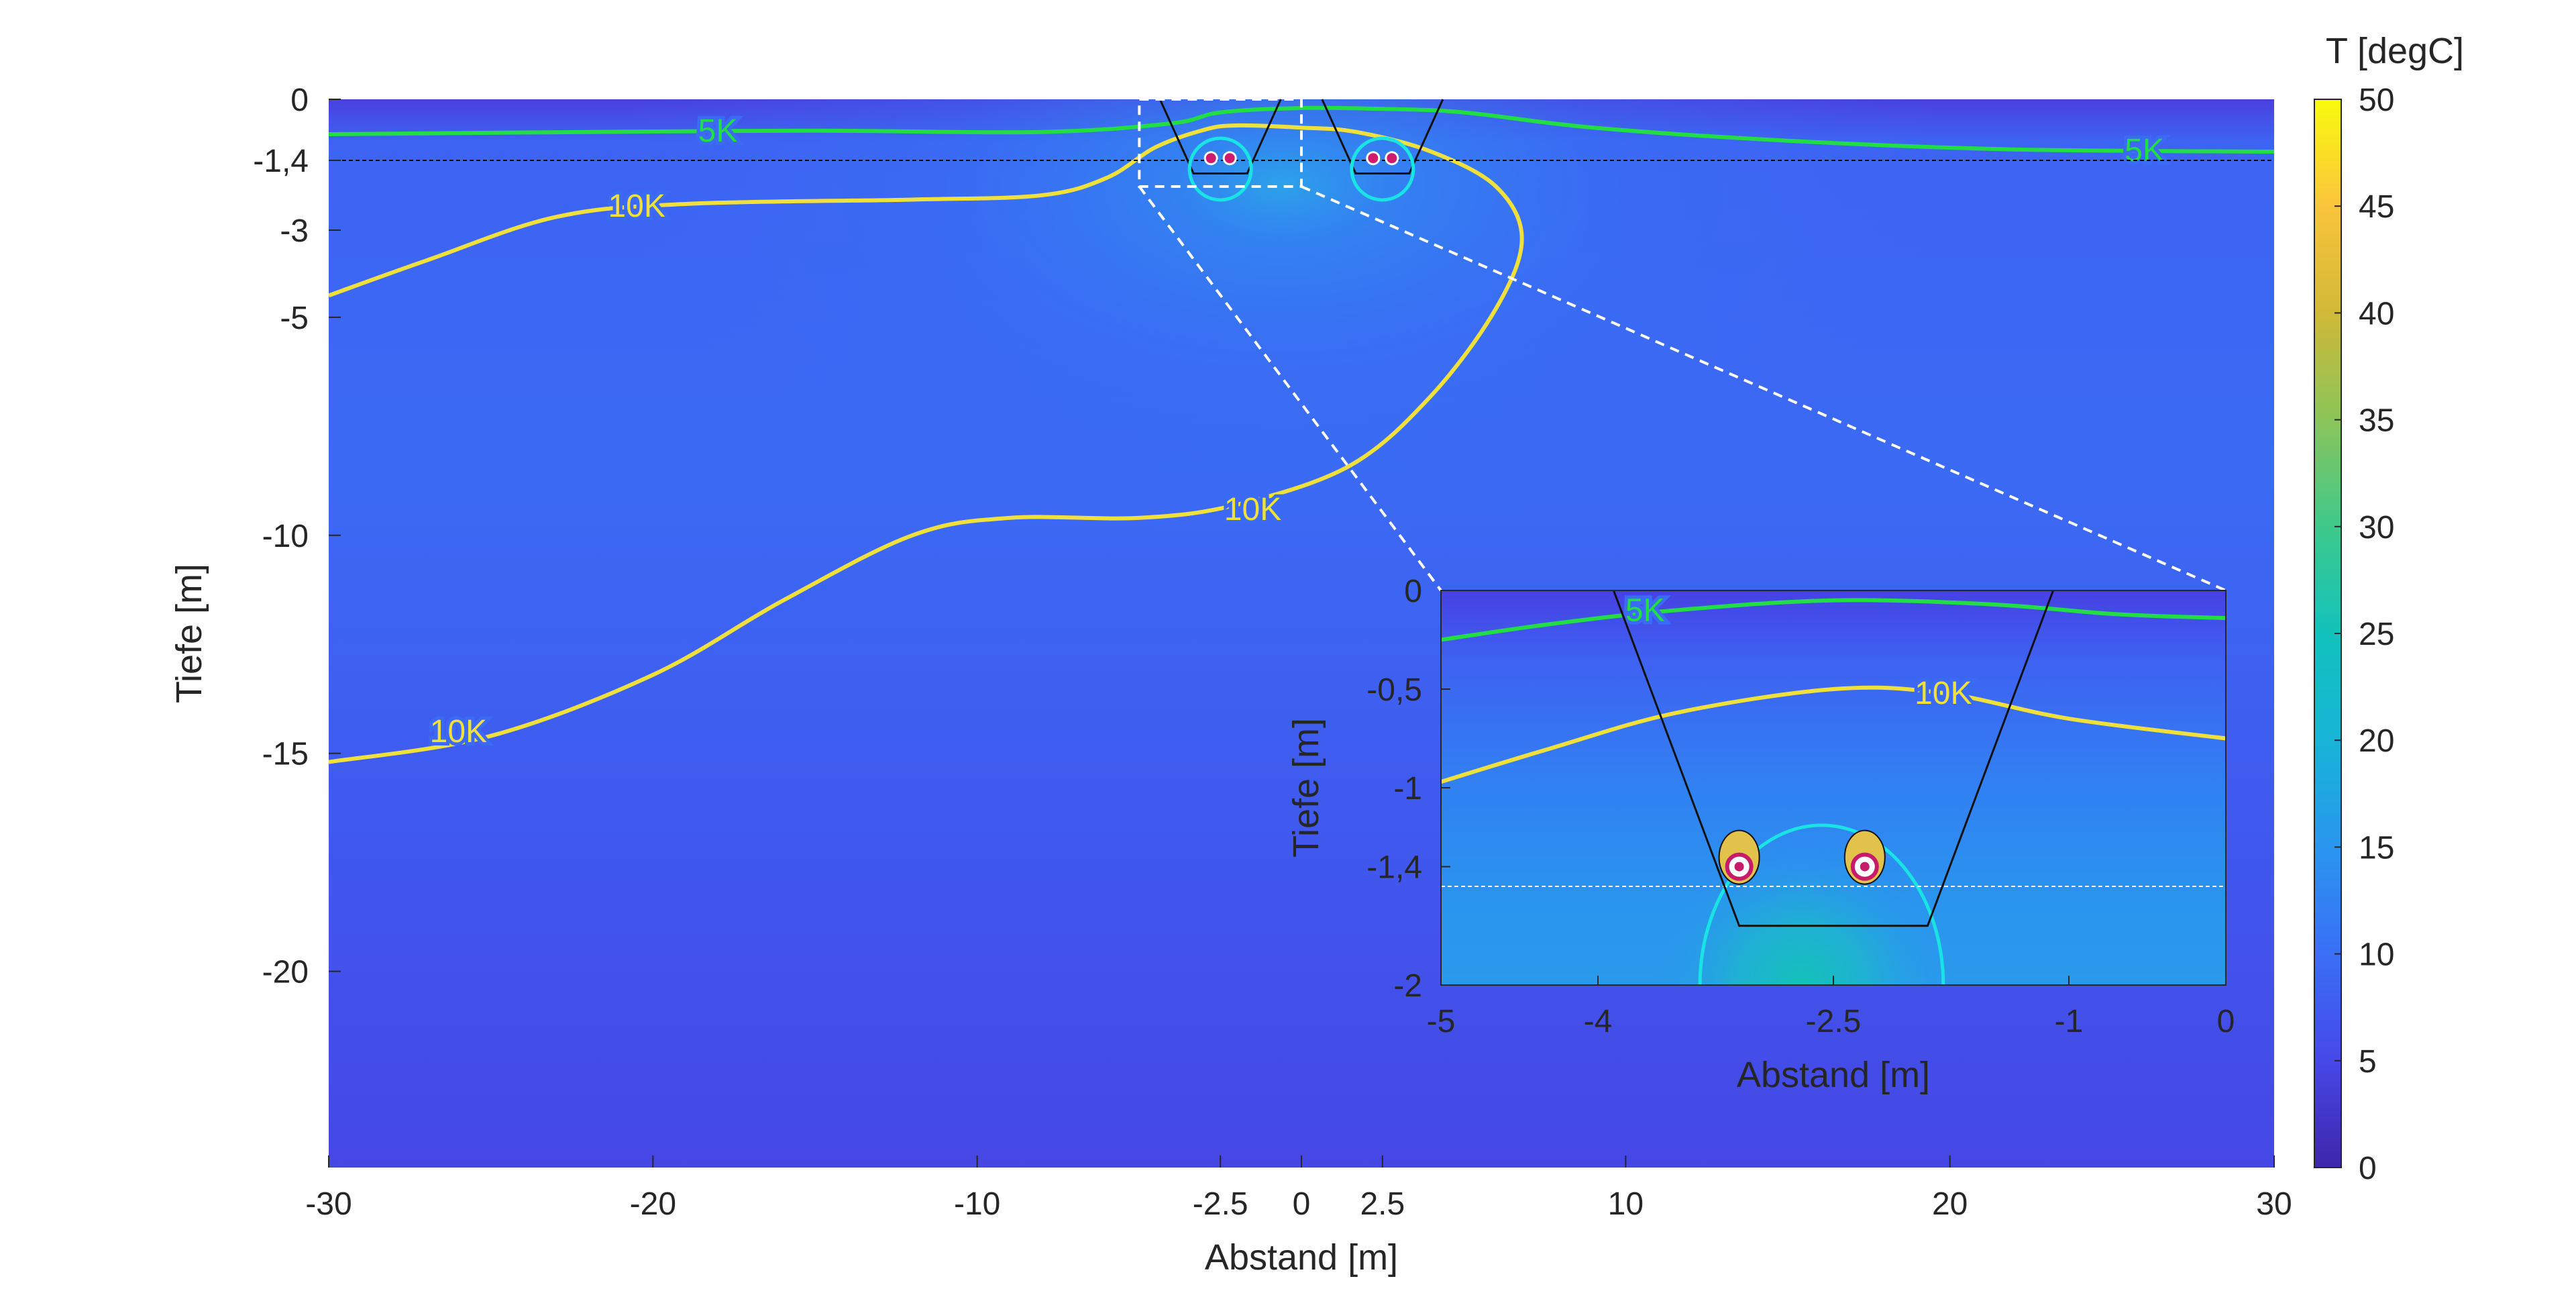 The width and height of the screenshot is (2576, 1291). I want to click on colorbar-tick-label-4: 20, so click(2376, 741).